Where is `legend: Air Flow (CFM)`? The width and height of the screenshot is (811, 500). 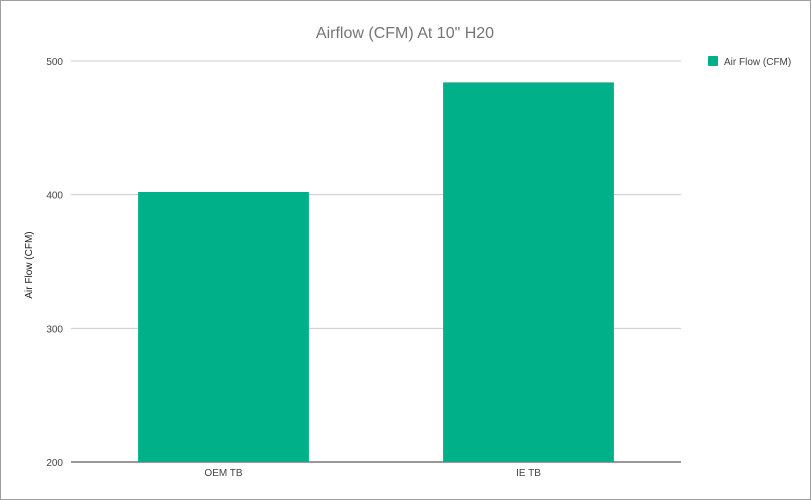
legend: Air Flow (CFM) is located at coordinates (749, 62).